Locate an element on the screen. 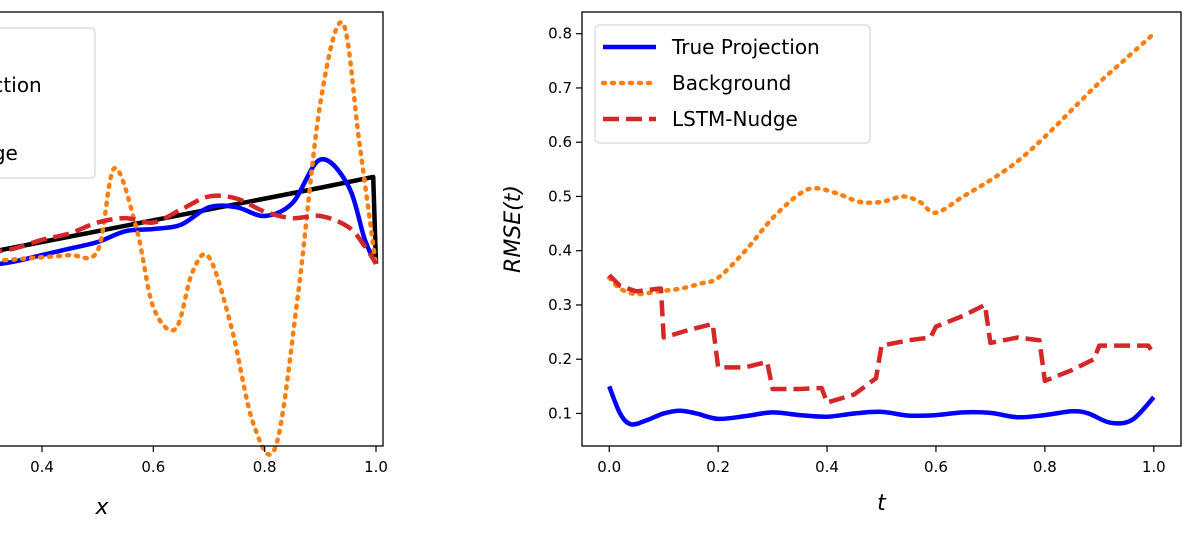  right-x-ticks: 0.0 0.2 0.4 0.6 0.8 1.0 is located at coordinates (881, 461).